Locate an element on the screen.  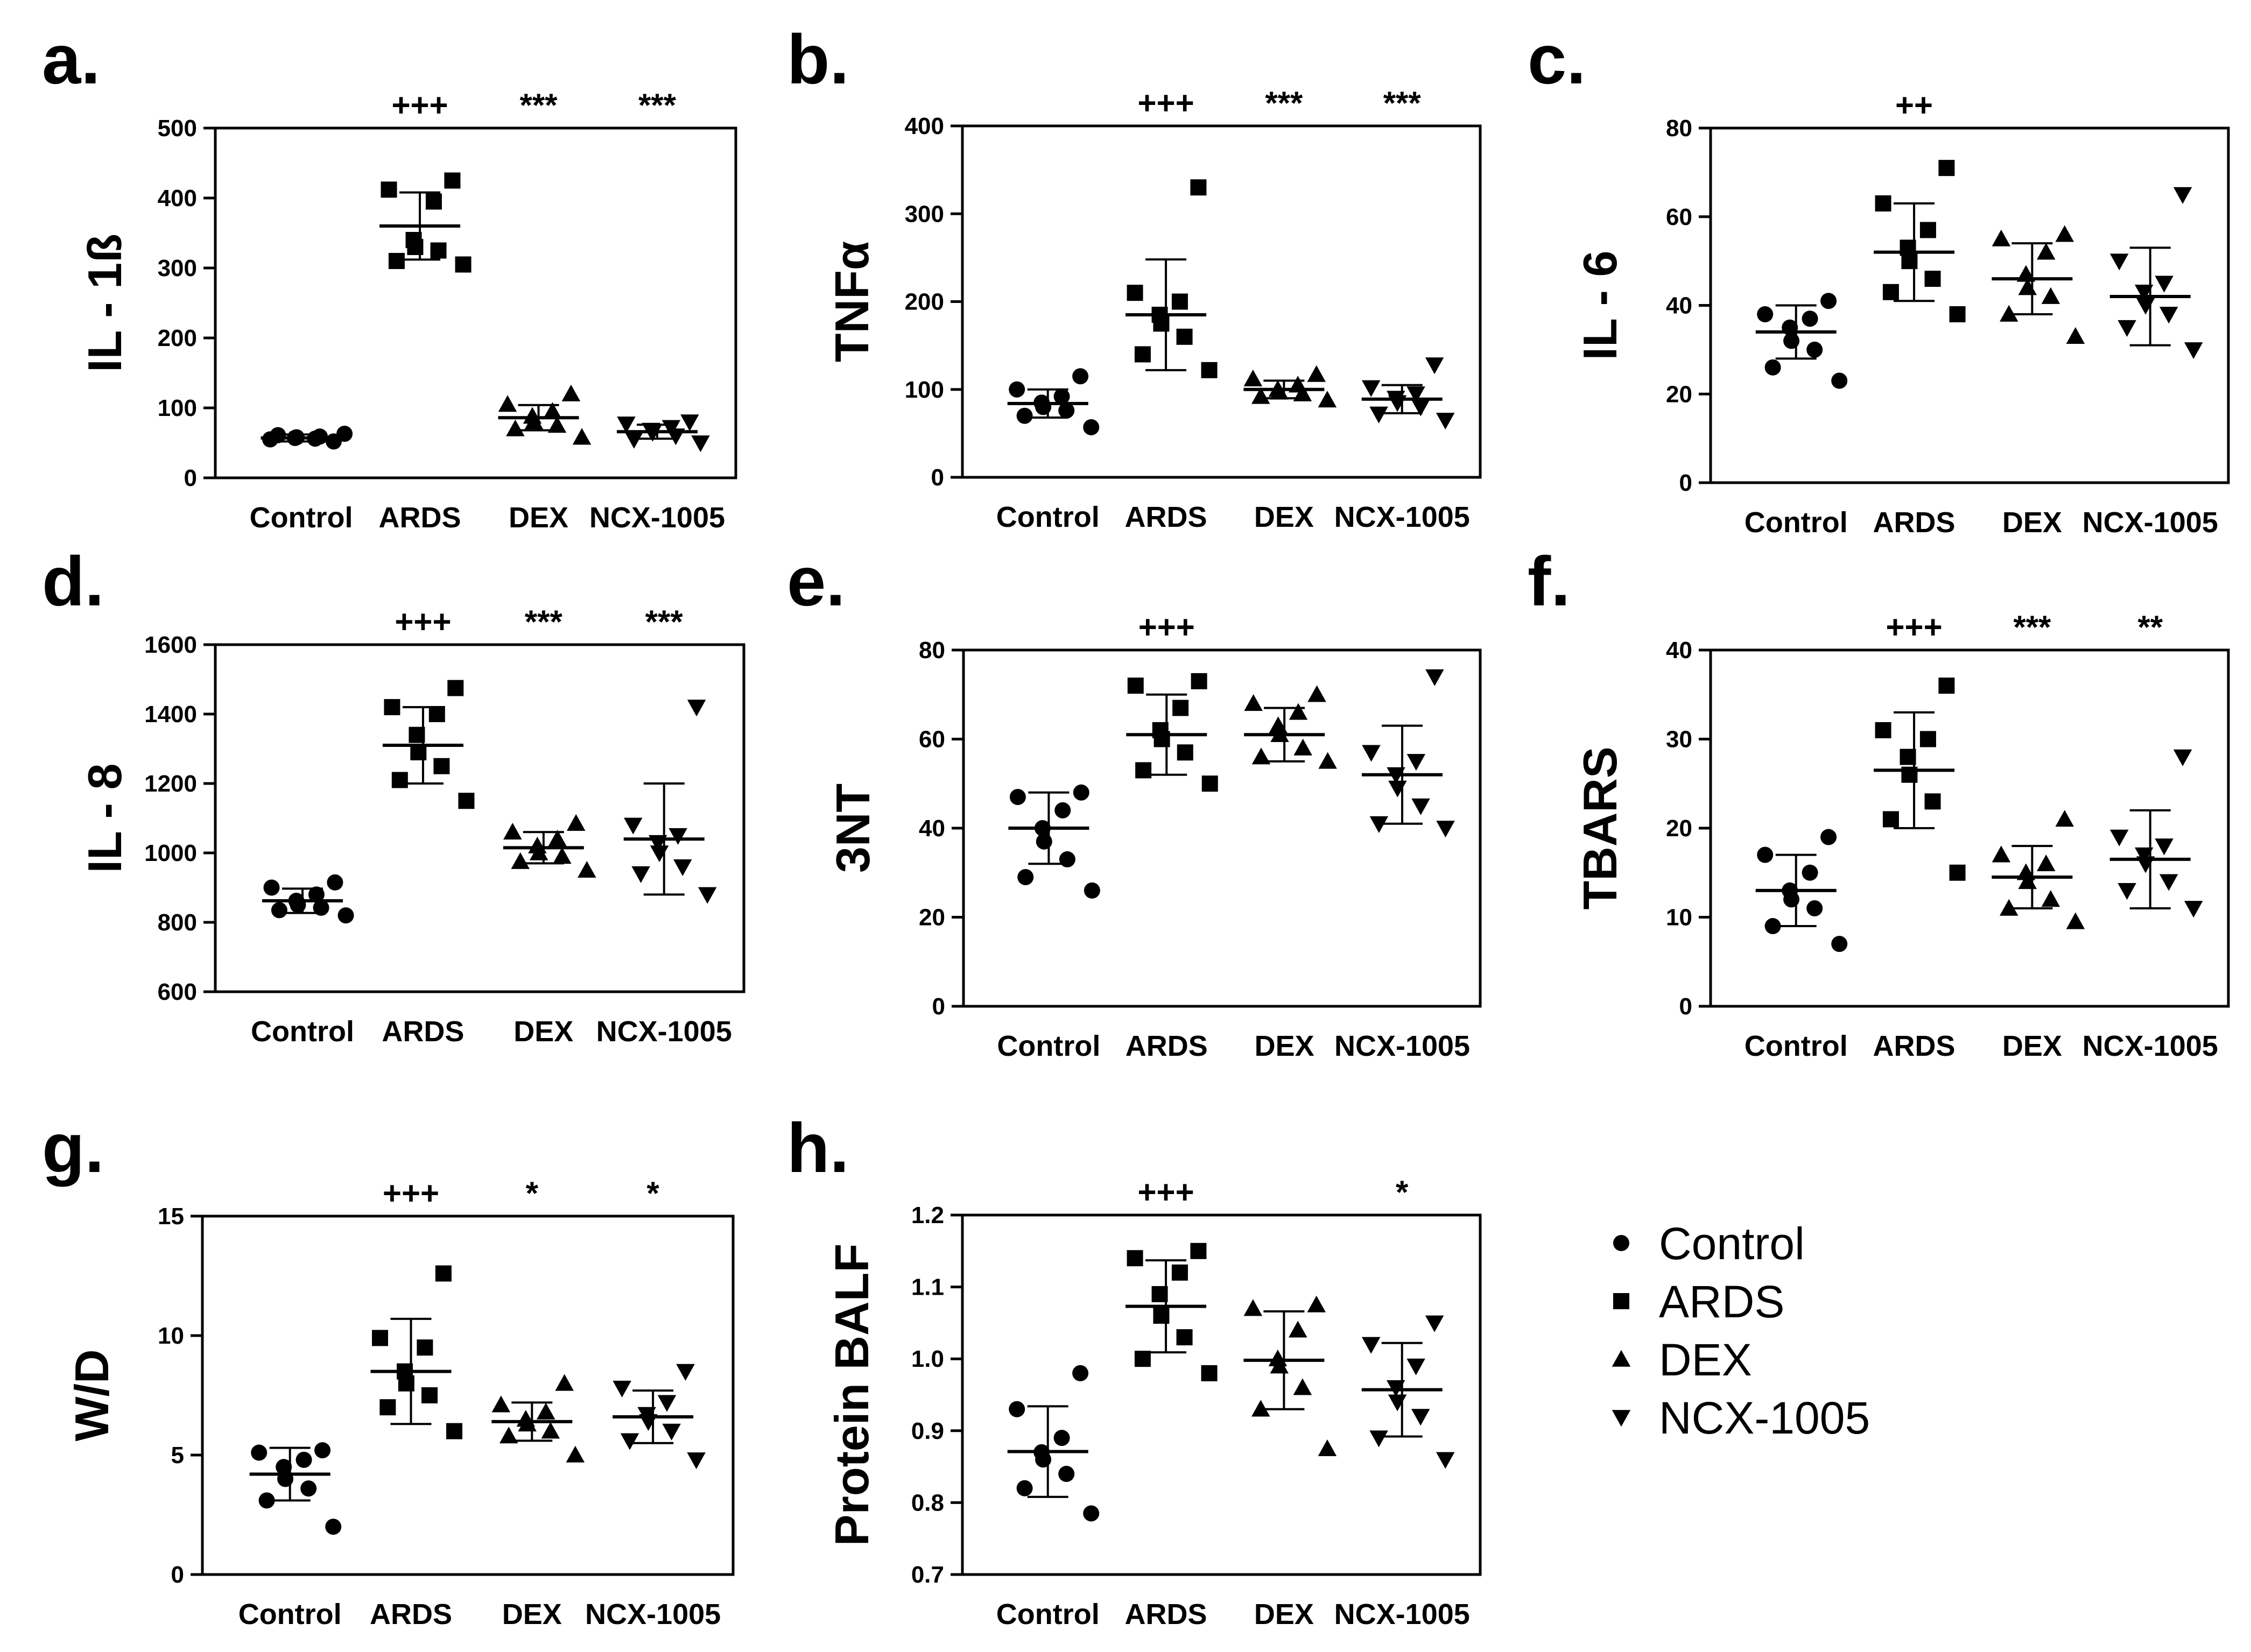
y-tick-label: 1200 is located at coordinates (170, 784).